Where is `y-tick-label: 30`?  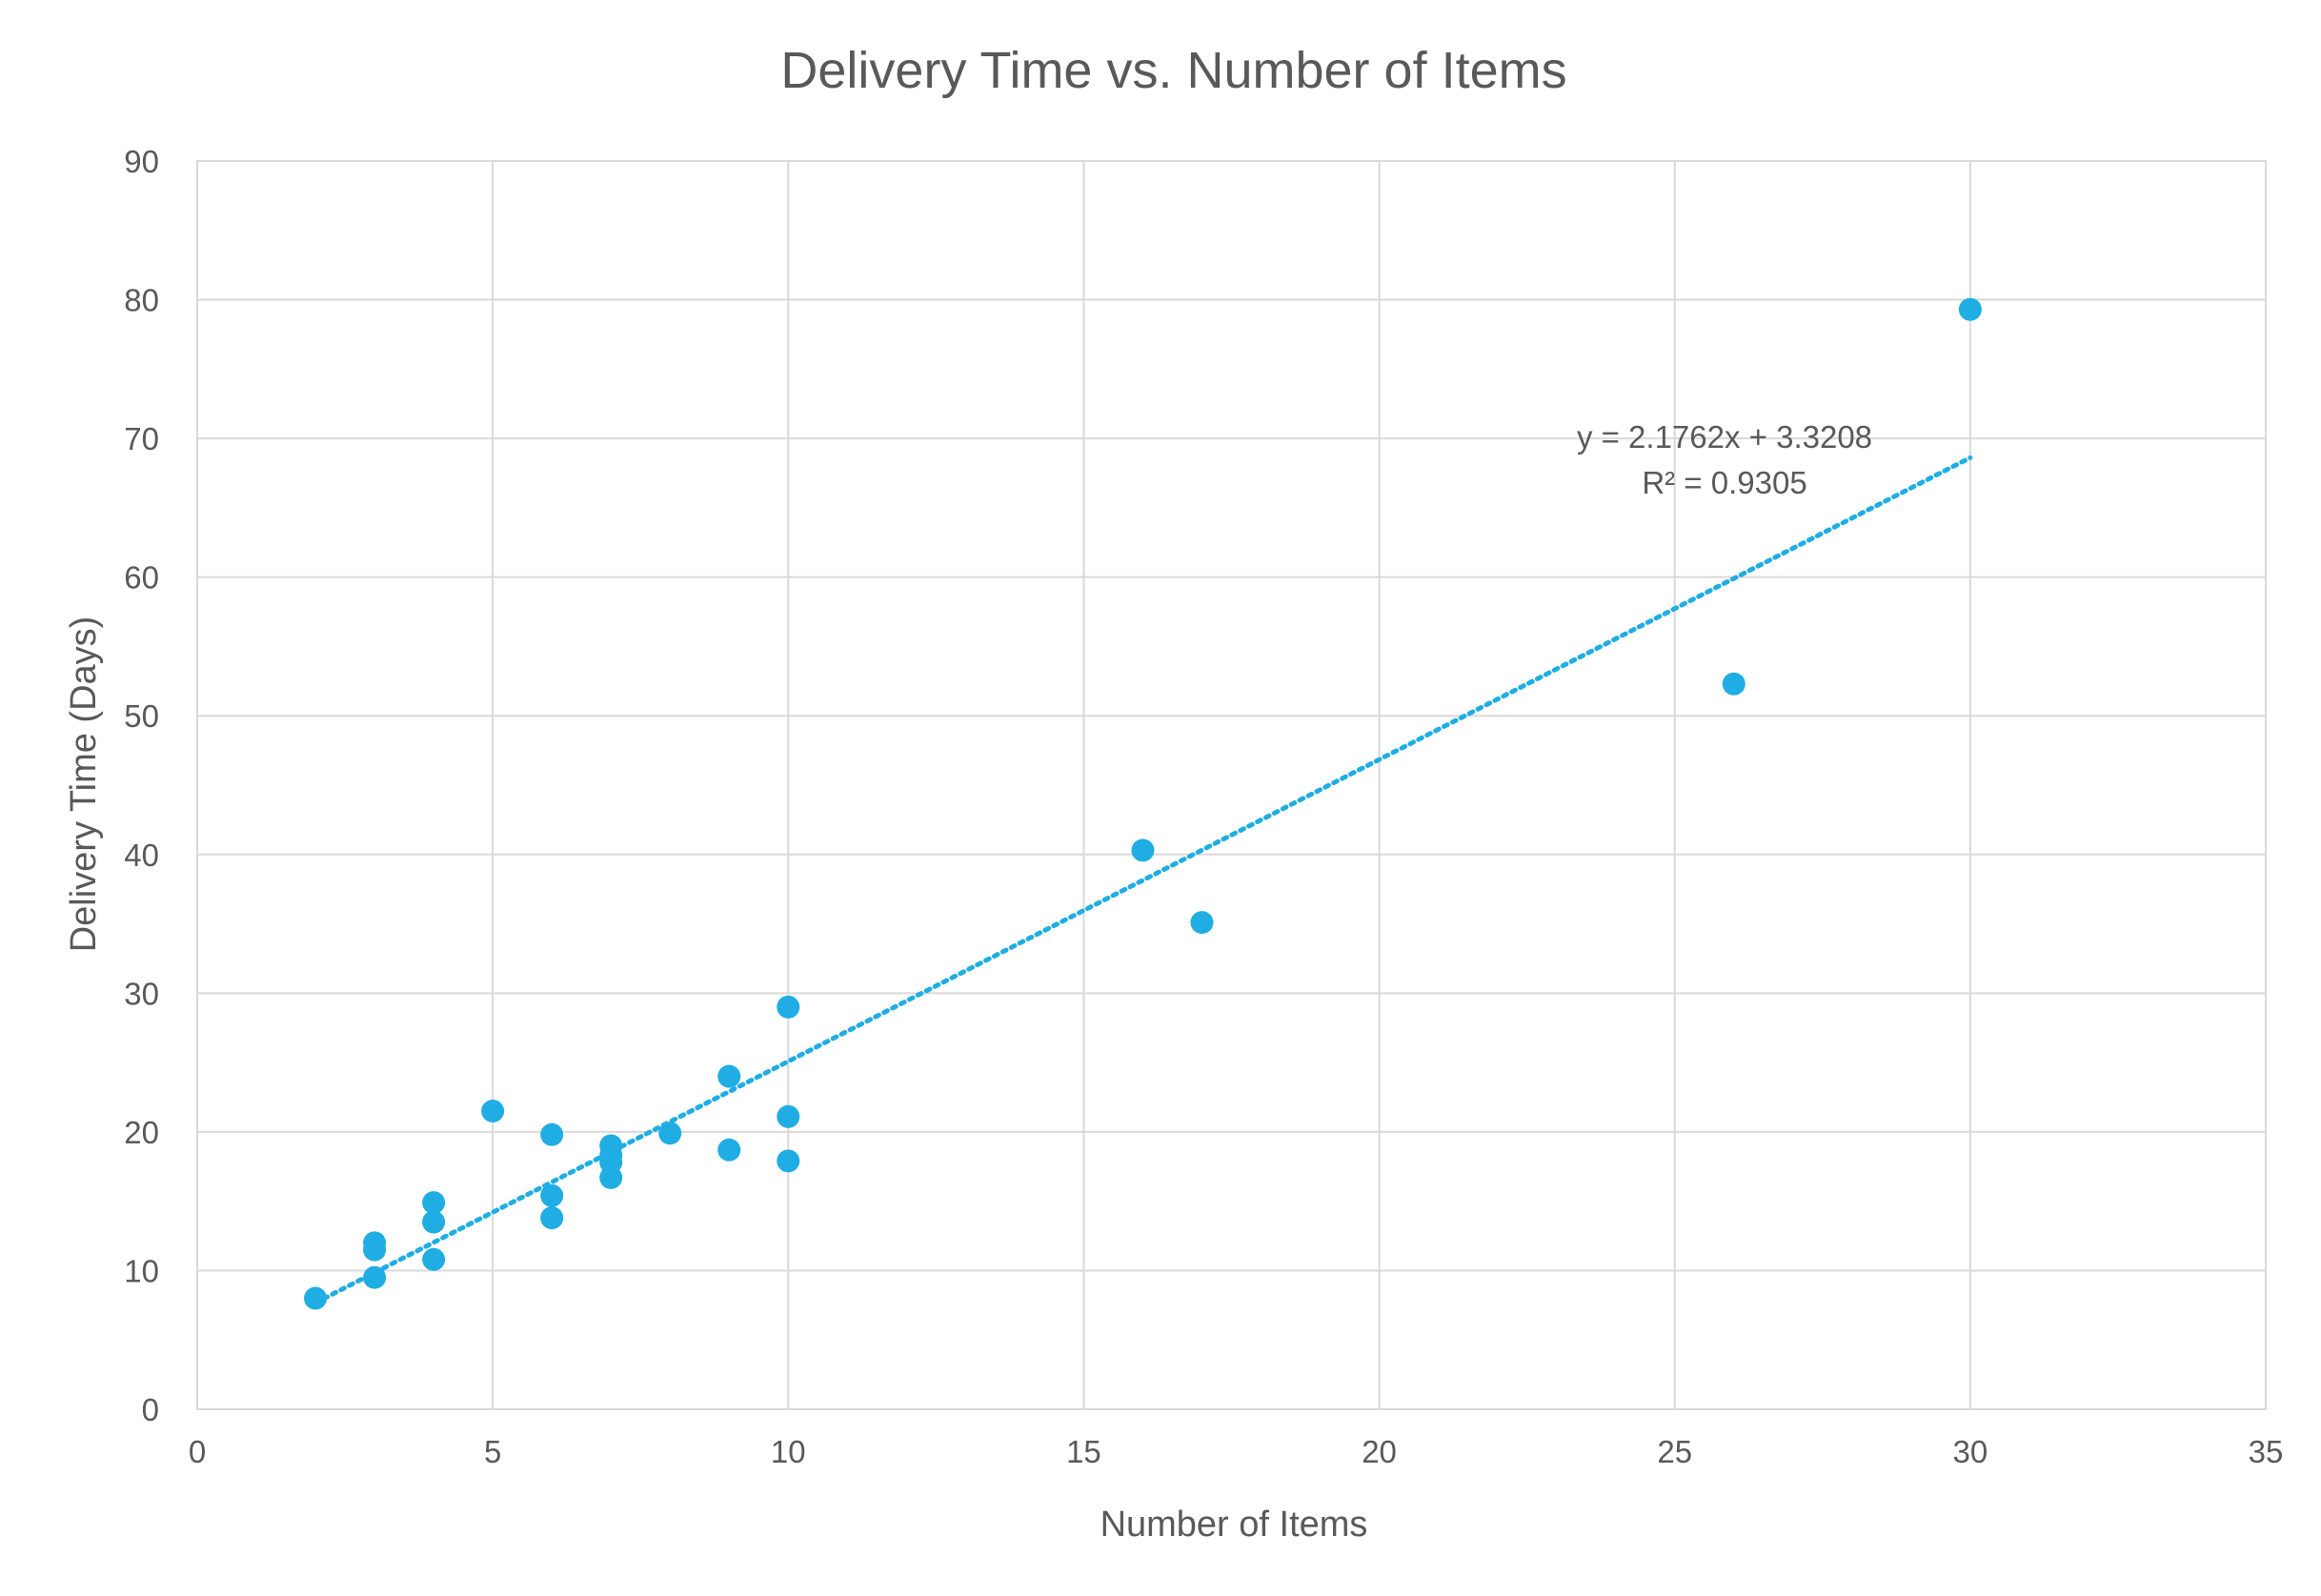
y-tick-label: 30 is located at coordinates (141, 993).